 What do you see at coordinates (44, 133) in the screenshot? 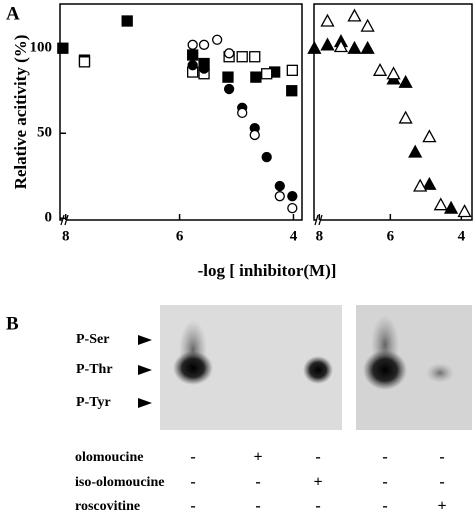
I see `y-tick-label: 50` at bounding box center [44, 133].